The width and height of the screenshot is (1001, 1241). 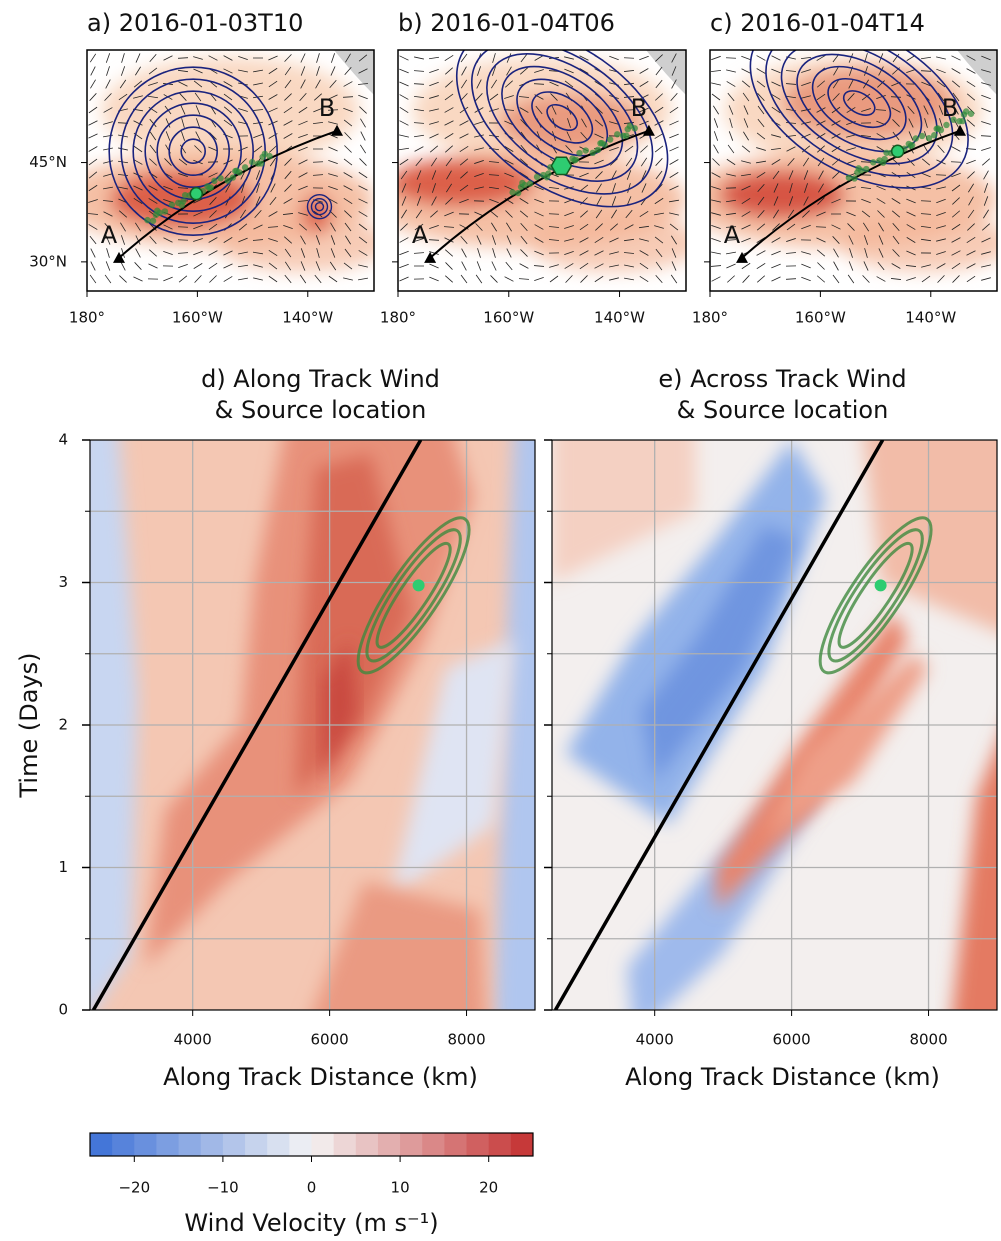 I want to click on track-label: B, so click(x=639, y=108).